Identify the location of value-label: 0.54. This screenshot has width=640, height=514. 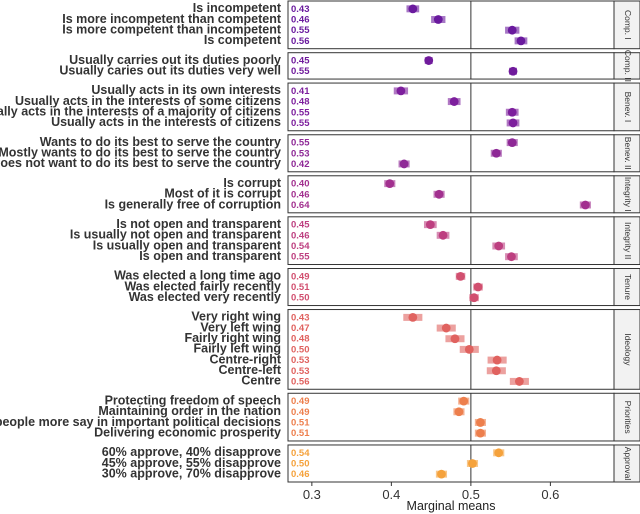
(300, 246).